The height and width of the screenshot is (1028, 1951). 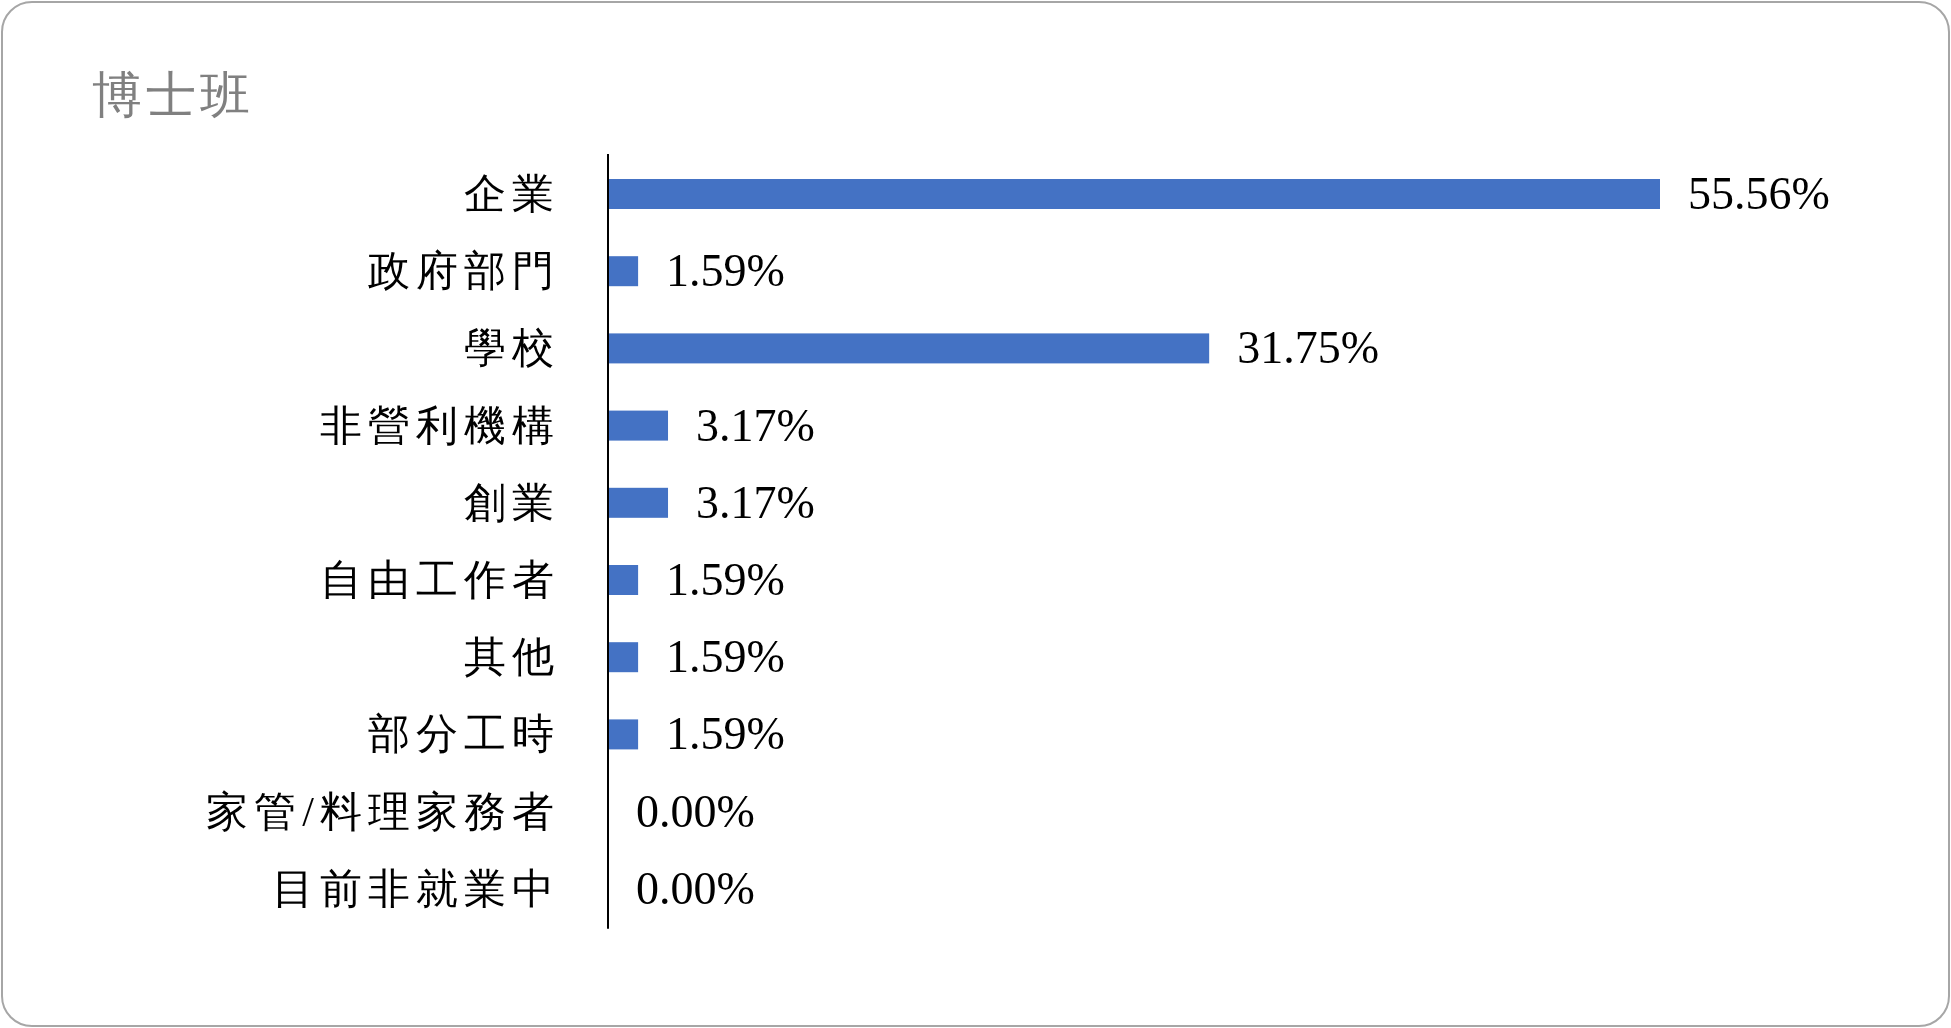 I want to click on y-tick-label: 政府部門, so click(x=464, y=271).